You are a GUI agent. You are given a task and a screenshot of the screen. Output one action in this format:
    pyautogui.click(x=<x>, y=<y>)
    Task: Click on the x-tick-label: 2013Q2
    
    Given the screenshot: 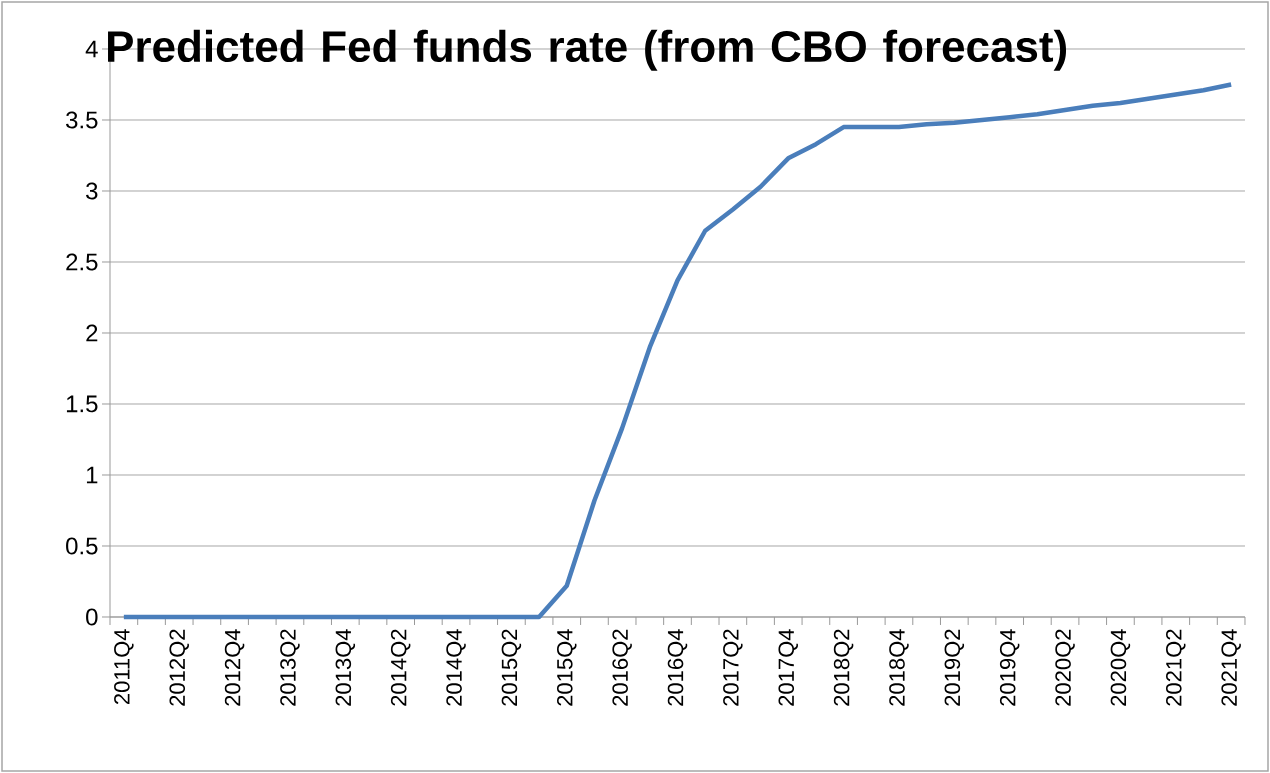 What is the action you would take?
    pyautogui.click(x=290, y=667)
    